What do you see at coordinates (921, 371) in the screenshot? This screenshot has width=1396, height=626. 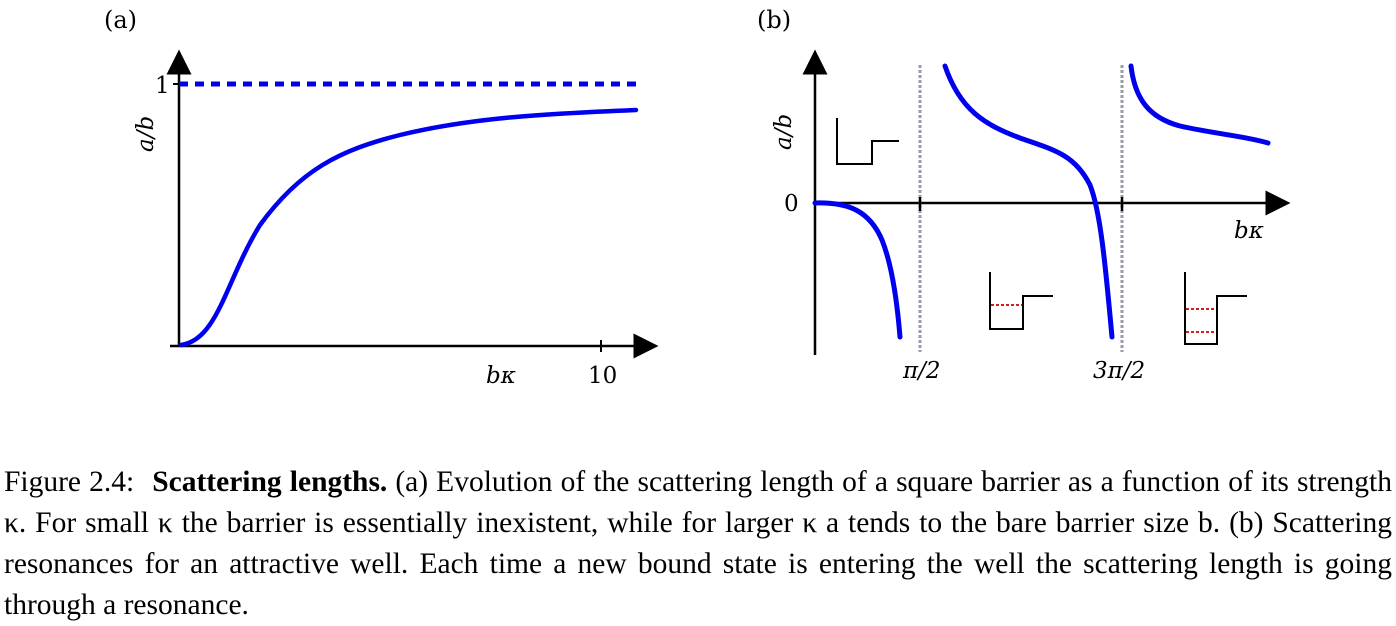 I see `panel-b-xtick-label-pi-half: π/2` at bounding box center [921, 371].